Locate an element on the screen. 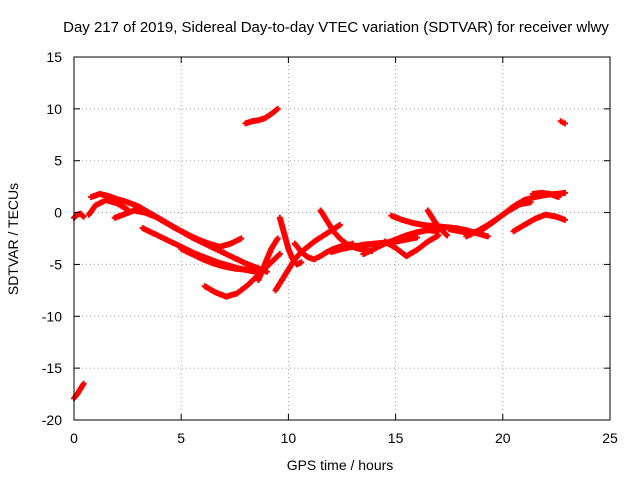  x-tick-label: 15 is located at coordinates (396, 438).